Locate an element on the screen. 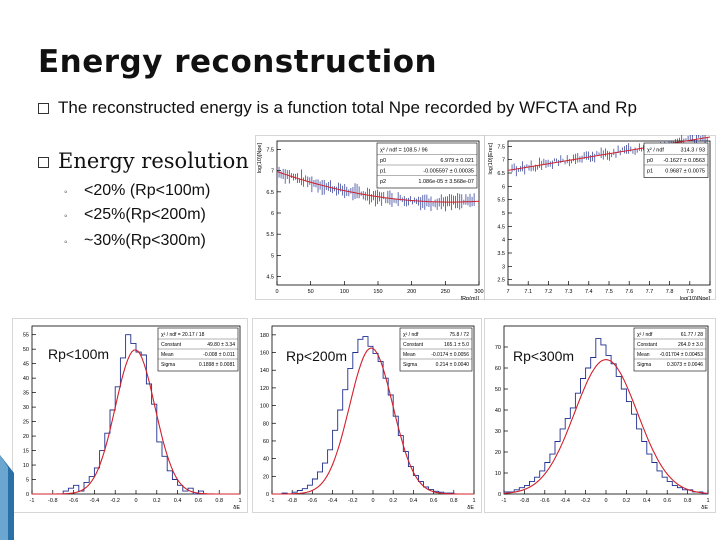  stats-name: χ² / ndf = 20.17 / 18 is located at coordinates (183, 335).